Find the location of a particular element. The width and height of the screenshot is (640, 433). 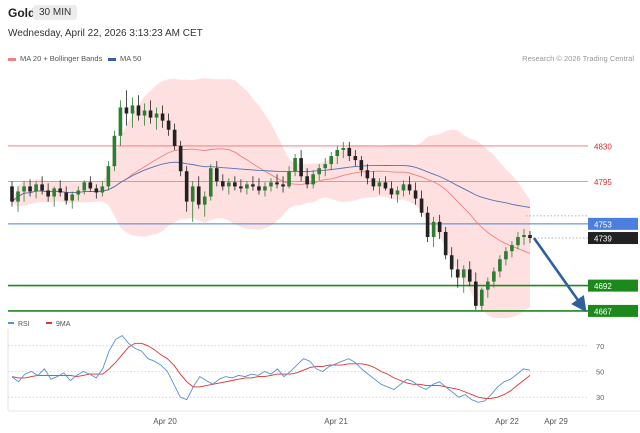

projection-arrow is located at coordinates (559, 275).